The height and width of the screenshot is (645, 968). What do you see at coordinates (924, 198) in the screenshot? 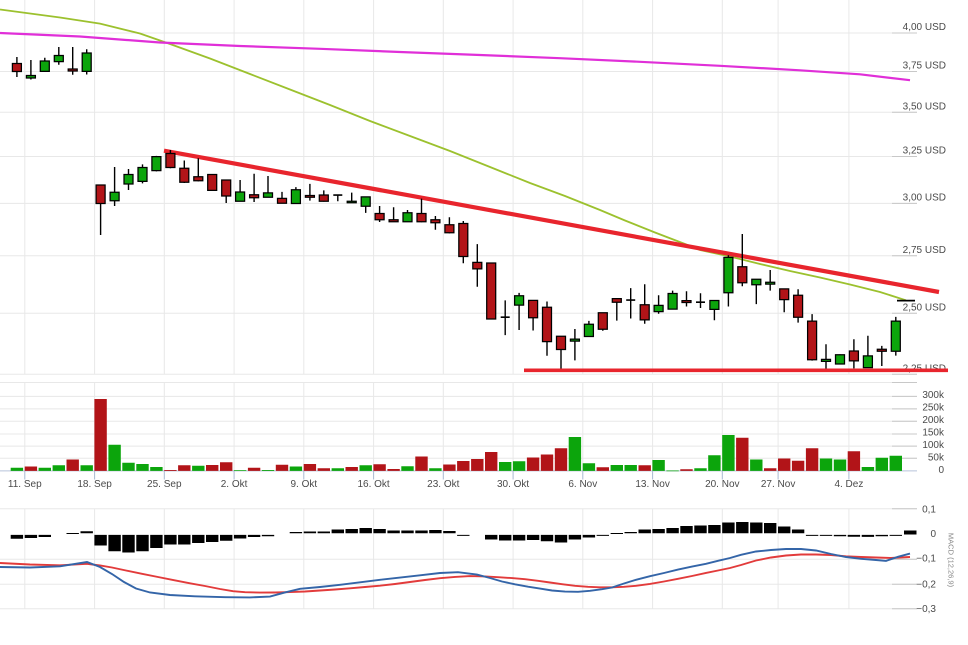
I see `svg-text: 3,00 USD` at bounding box center [924, 198].